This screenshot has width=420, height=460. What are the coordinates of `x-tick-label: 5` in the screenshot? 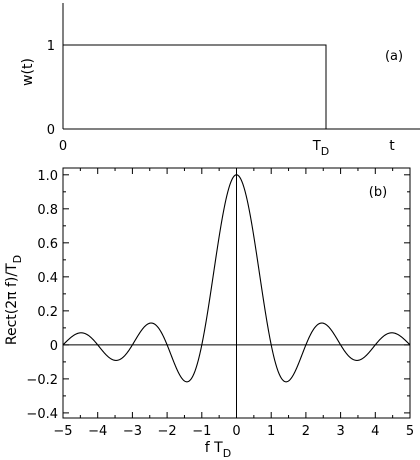 It's located at (410, 431).